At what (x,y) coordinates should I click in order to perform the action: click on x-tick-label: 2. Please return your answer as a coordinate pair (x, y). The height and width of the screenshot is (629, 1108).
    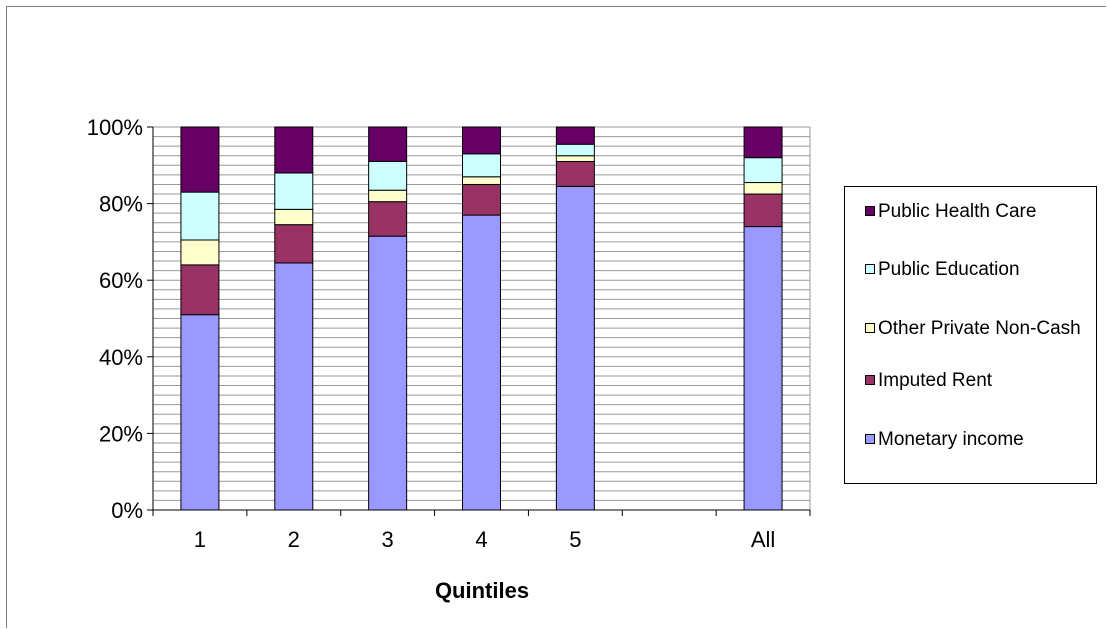
    Looking at the image, I should click on (294, 539).